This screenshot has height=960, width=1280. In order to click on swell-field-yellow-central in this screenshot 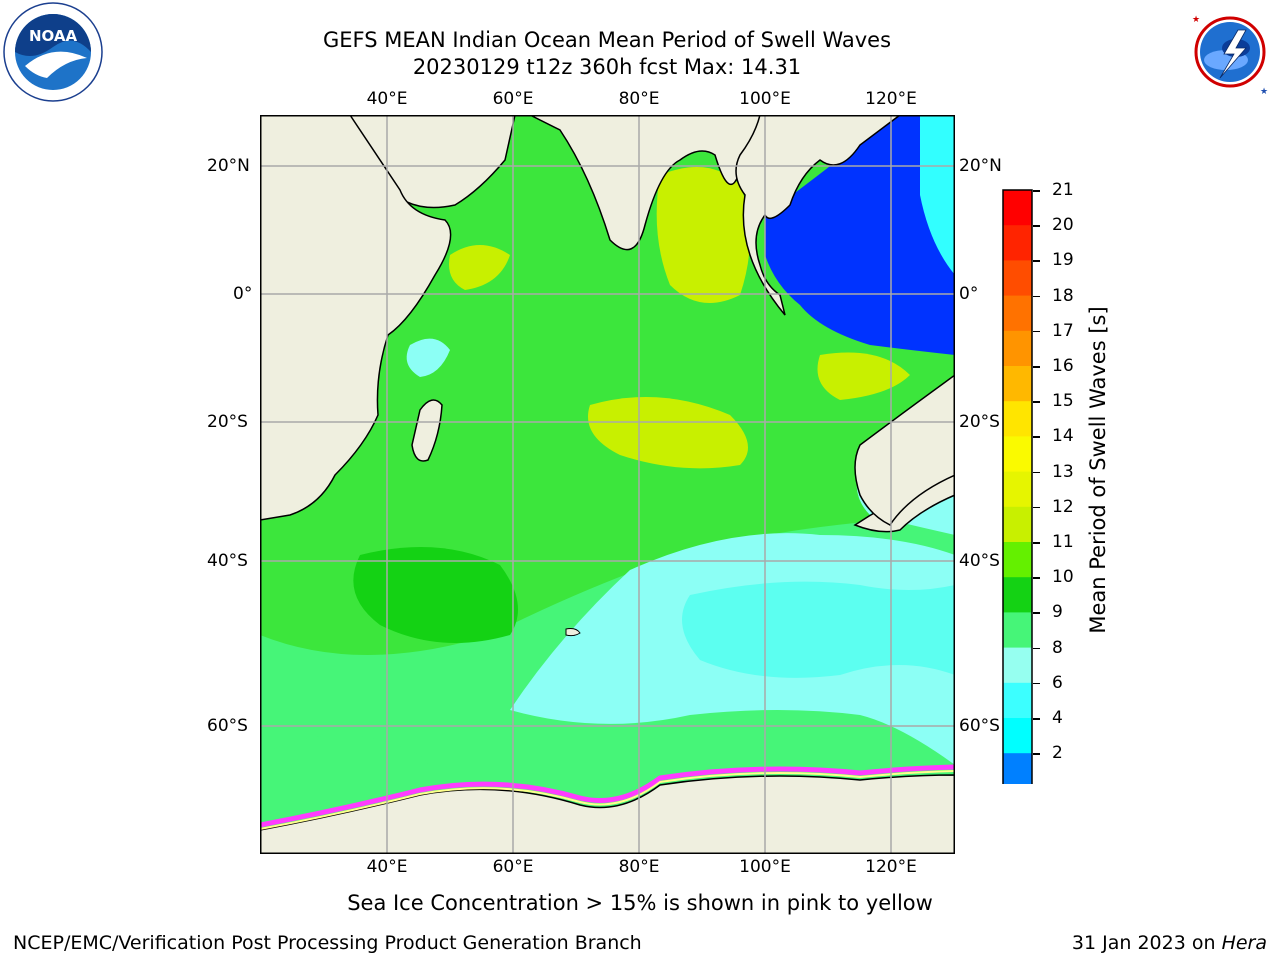, I will do `click(668, 433)`.